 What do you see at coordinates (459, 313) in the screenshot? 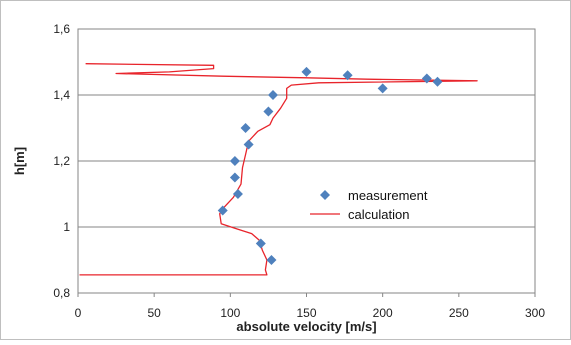
I see `x-tick-label: 250` at bounding box center [459, 313].